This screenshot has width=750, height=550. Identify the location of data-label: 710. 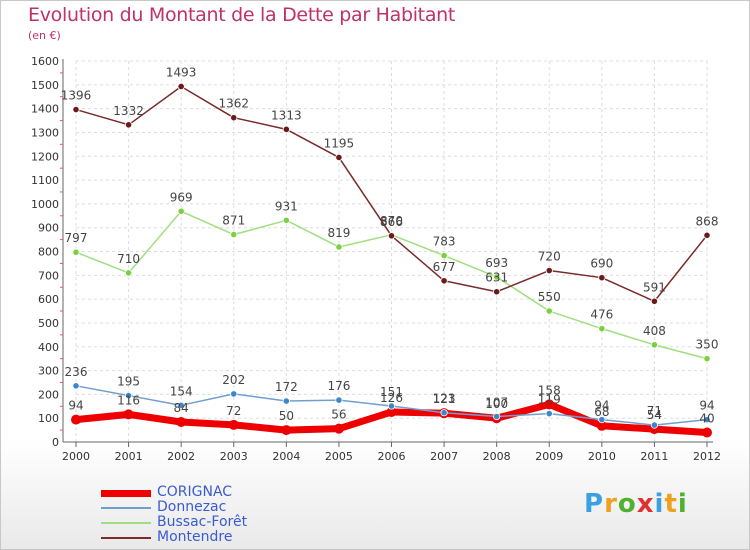
(128, 259).